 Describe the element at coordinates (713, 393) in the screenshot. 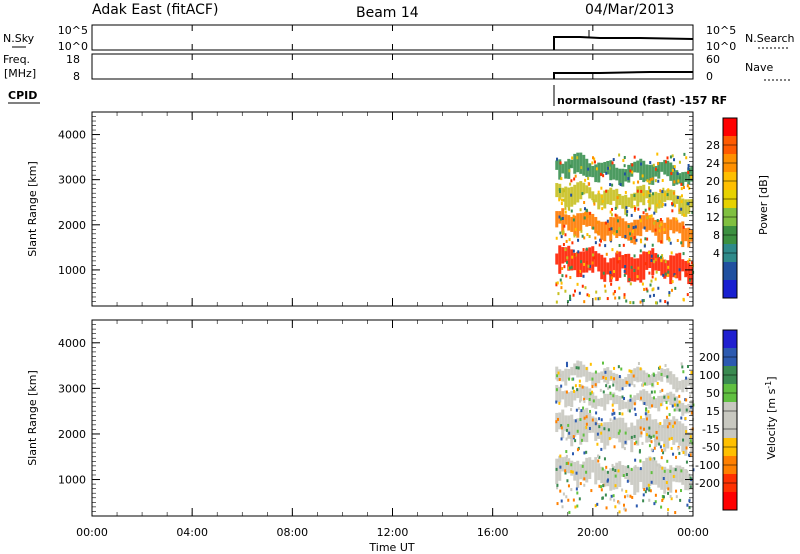

I see `colorbar-tick-label: 50` at that location.